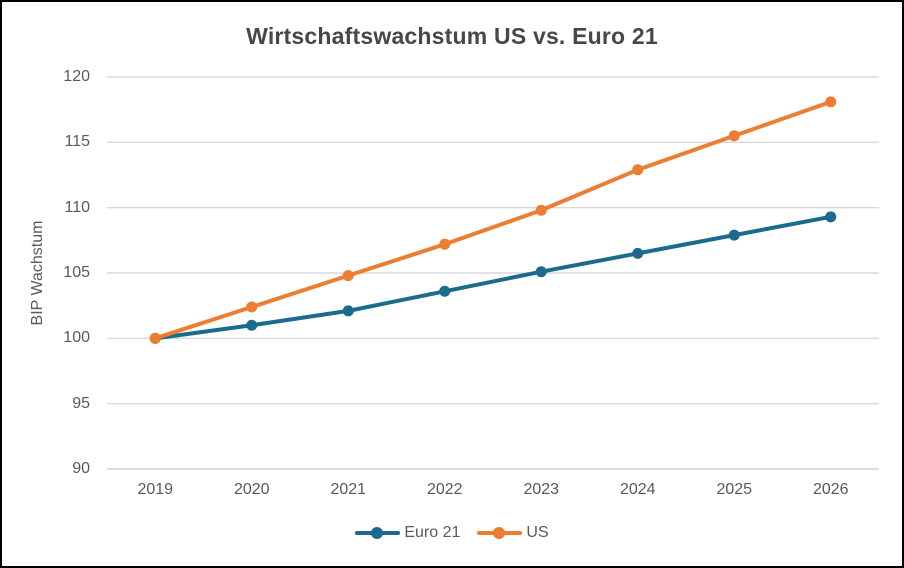  I want to click on legend-label: Euro 21, so click(432, 532).